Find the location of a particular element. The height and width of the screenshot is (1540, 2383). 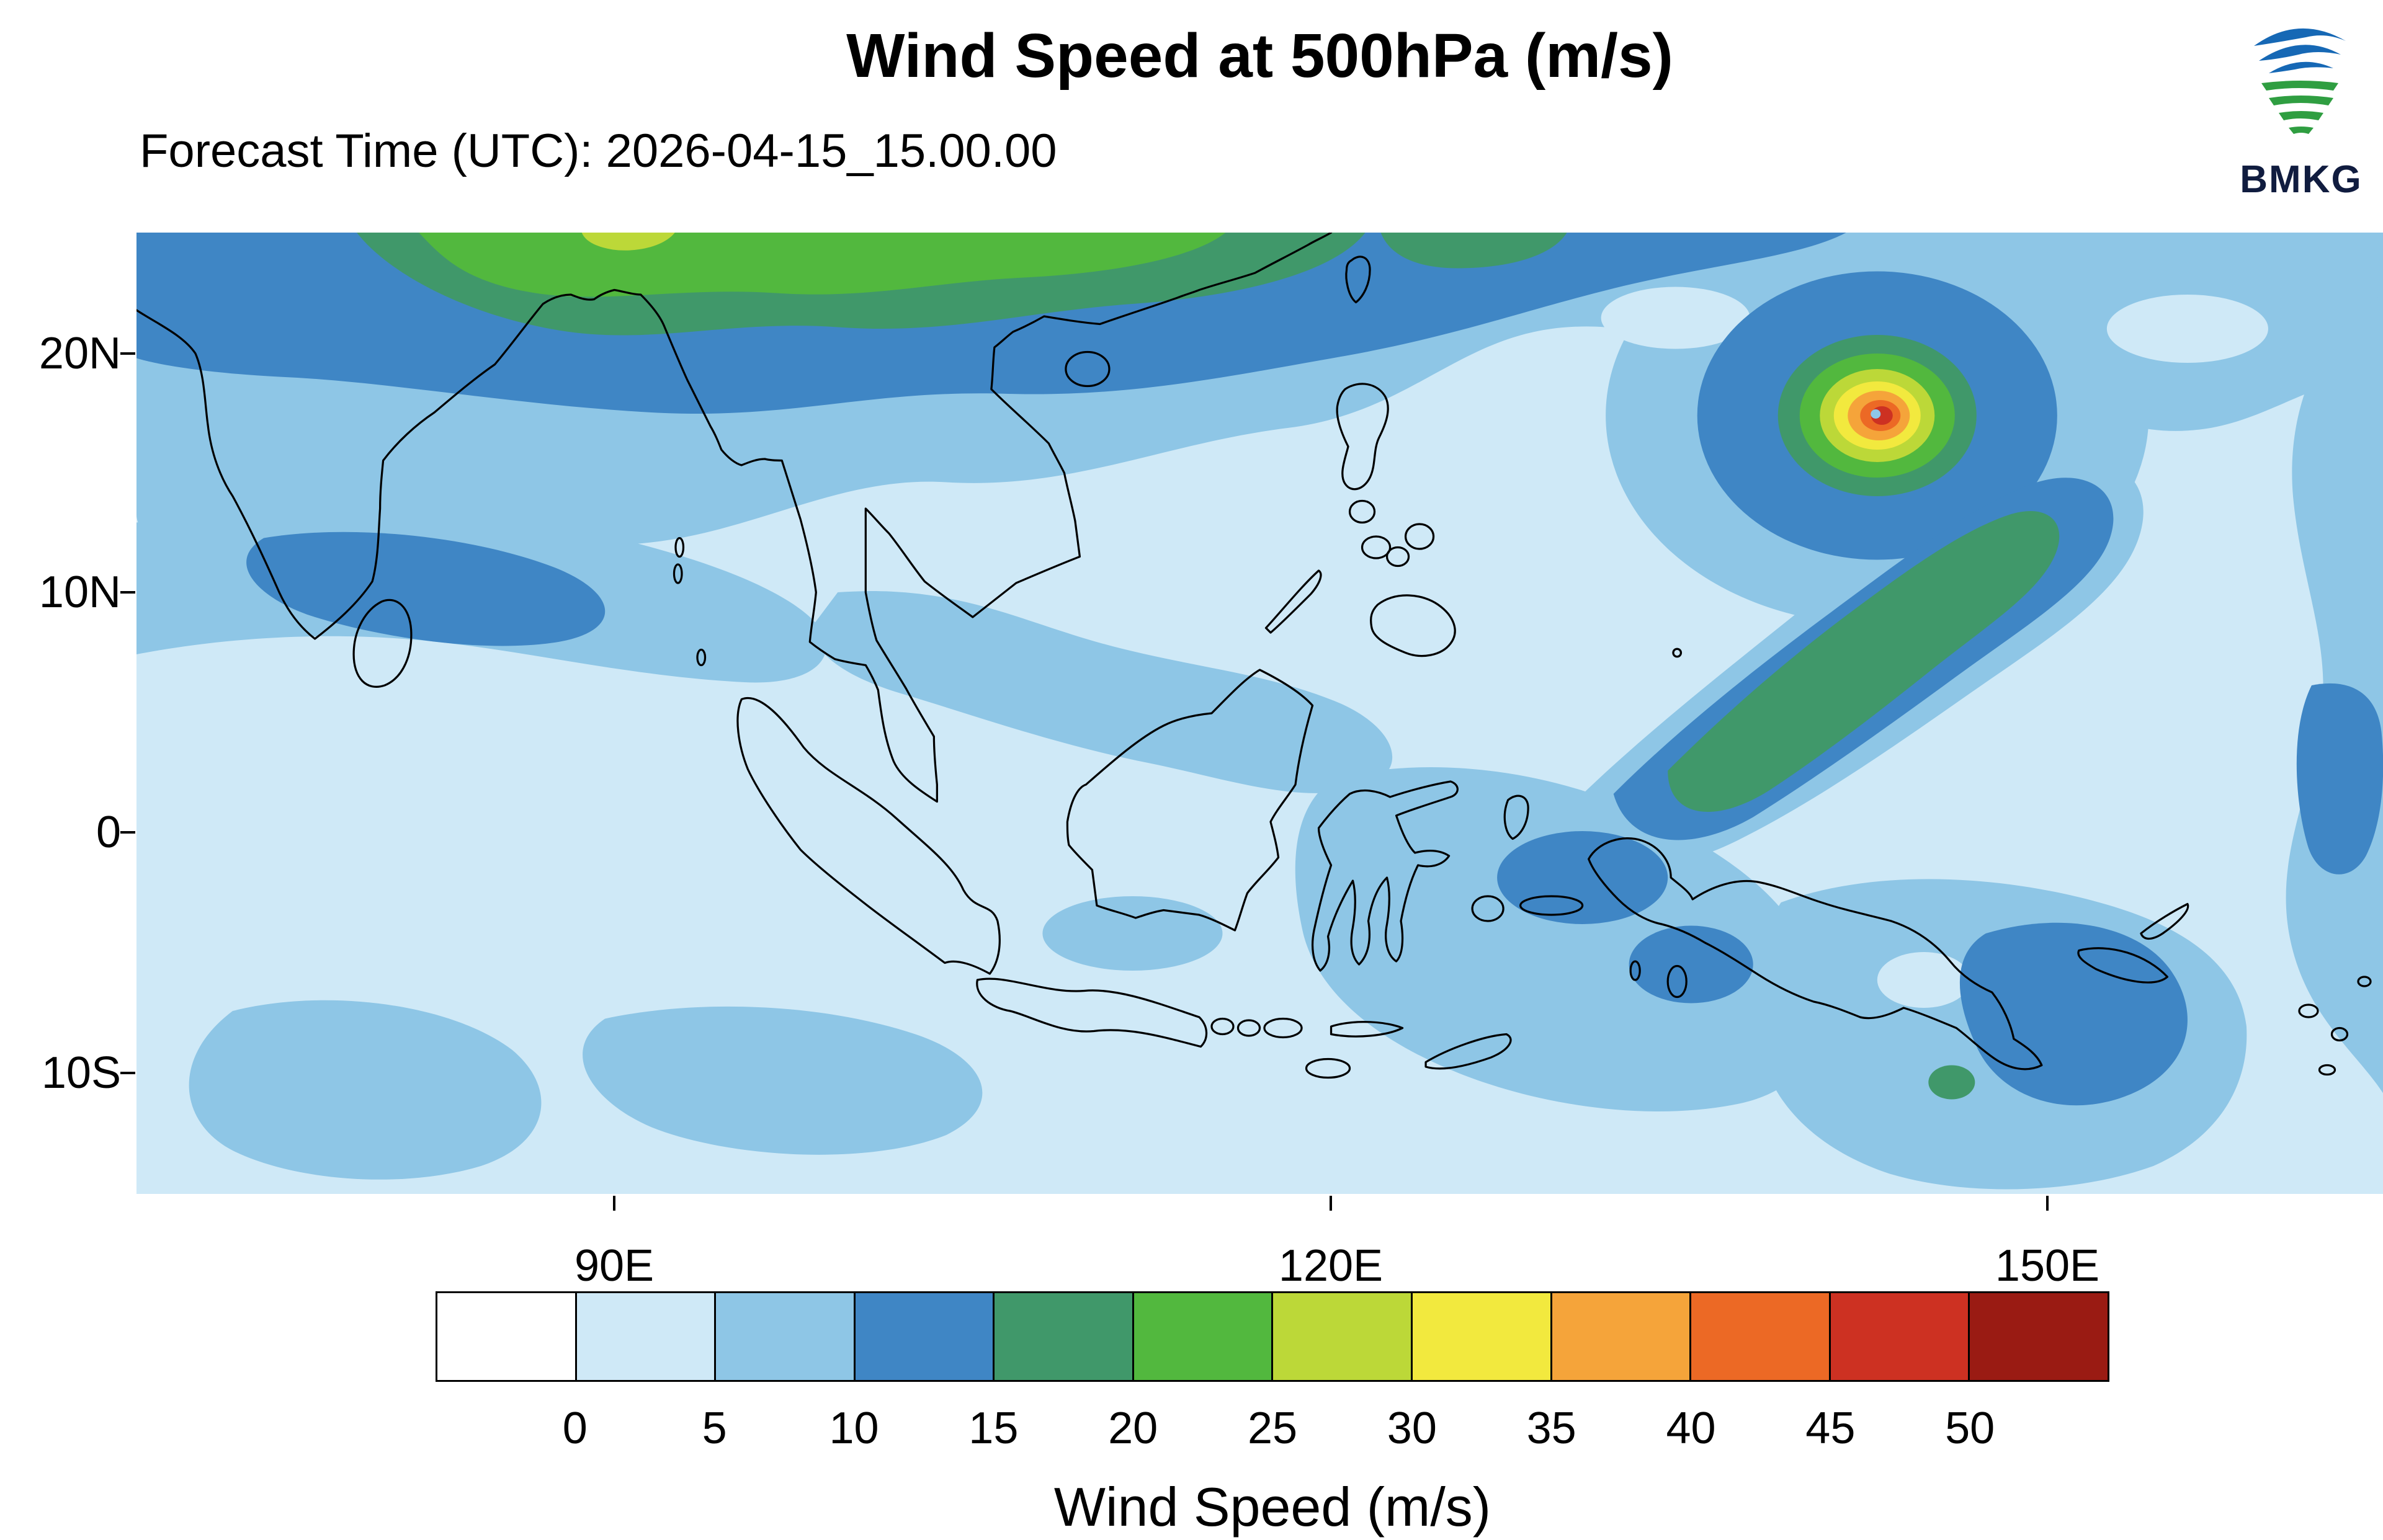

coast-sumbawa is located at coordinates (1283, 1028).